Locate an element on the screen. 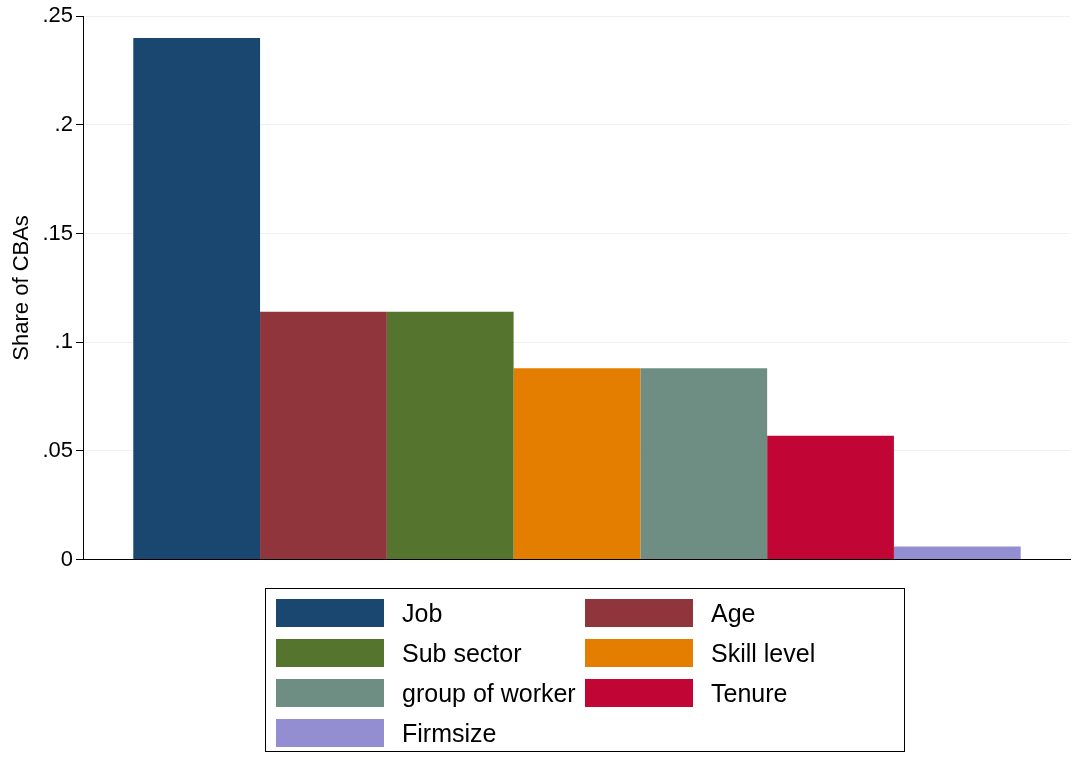 The height and width of the screenshot is (757, 1075). legend-label: Age is located at coordinates (733, 613).